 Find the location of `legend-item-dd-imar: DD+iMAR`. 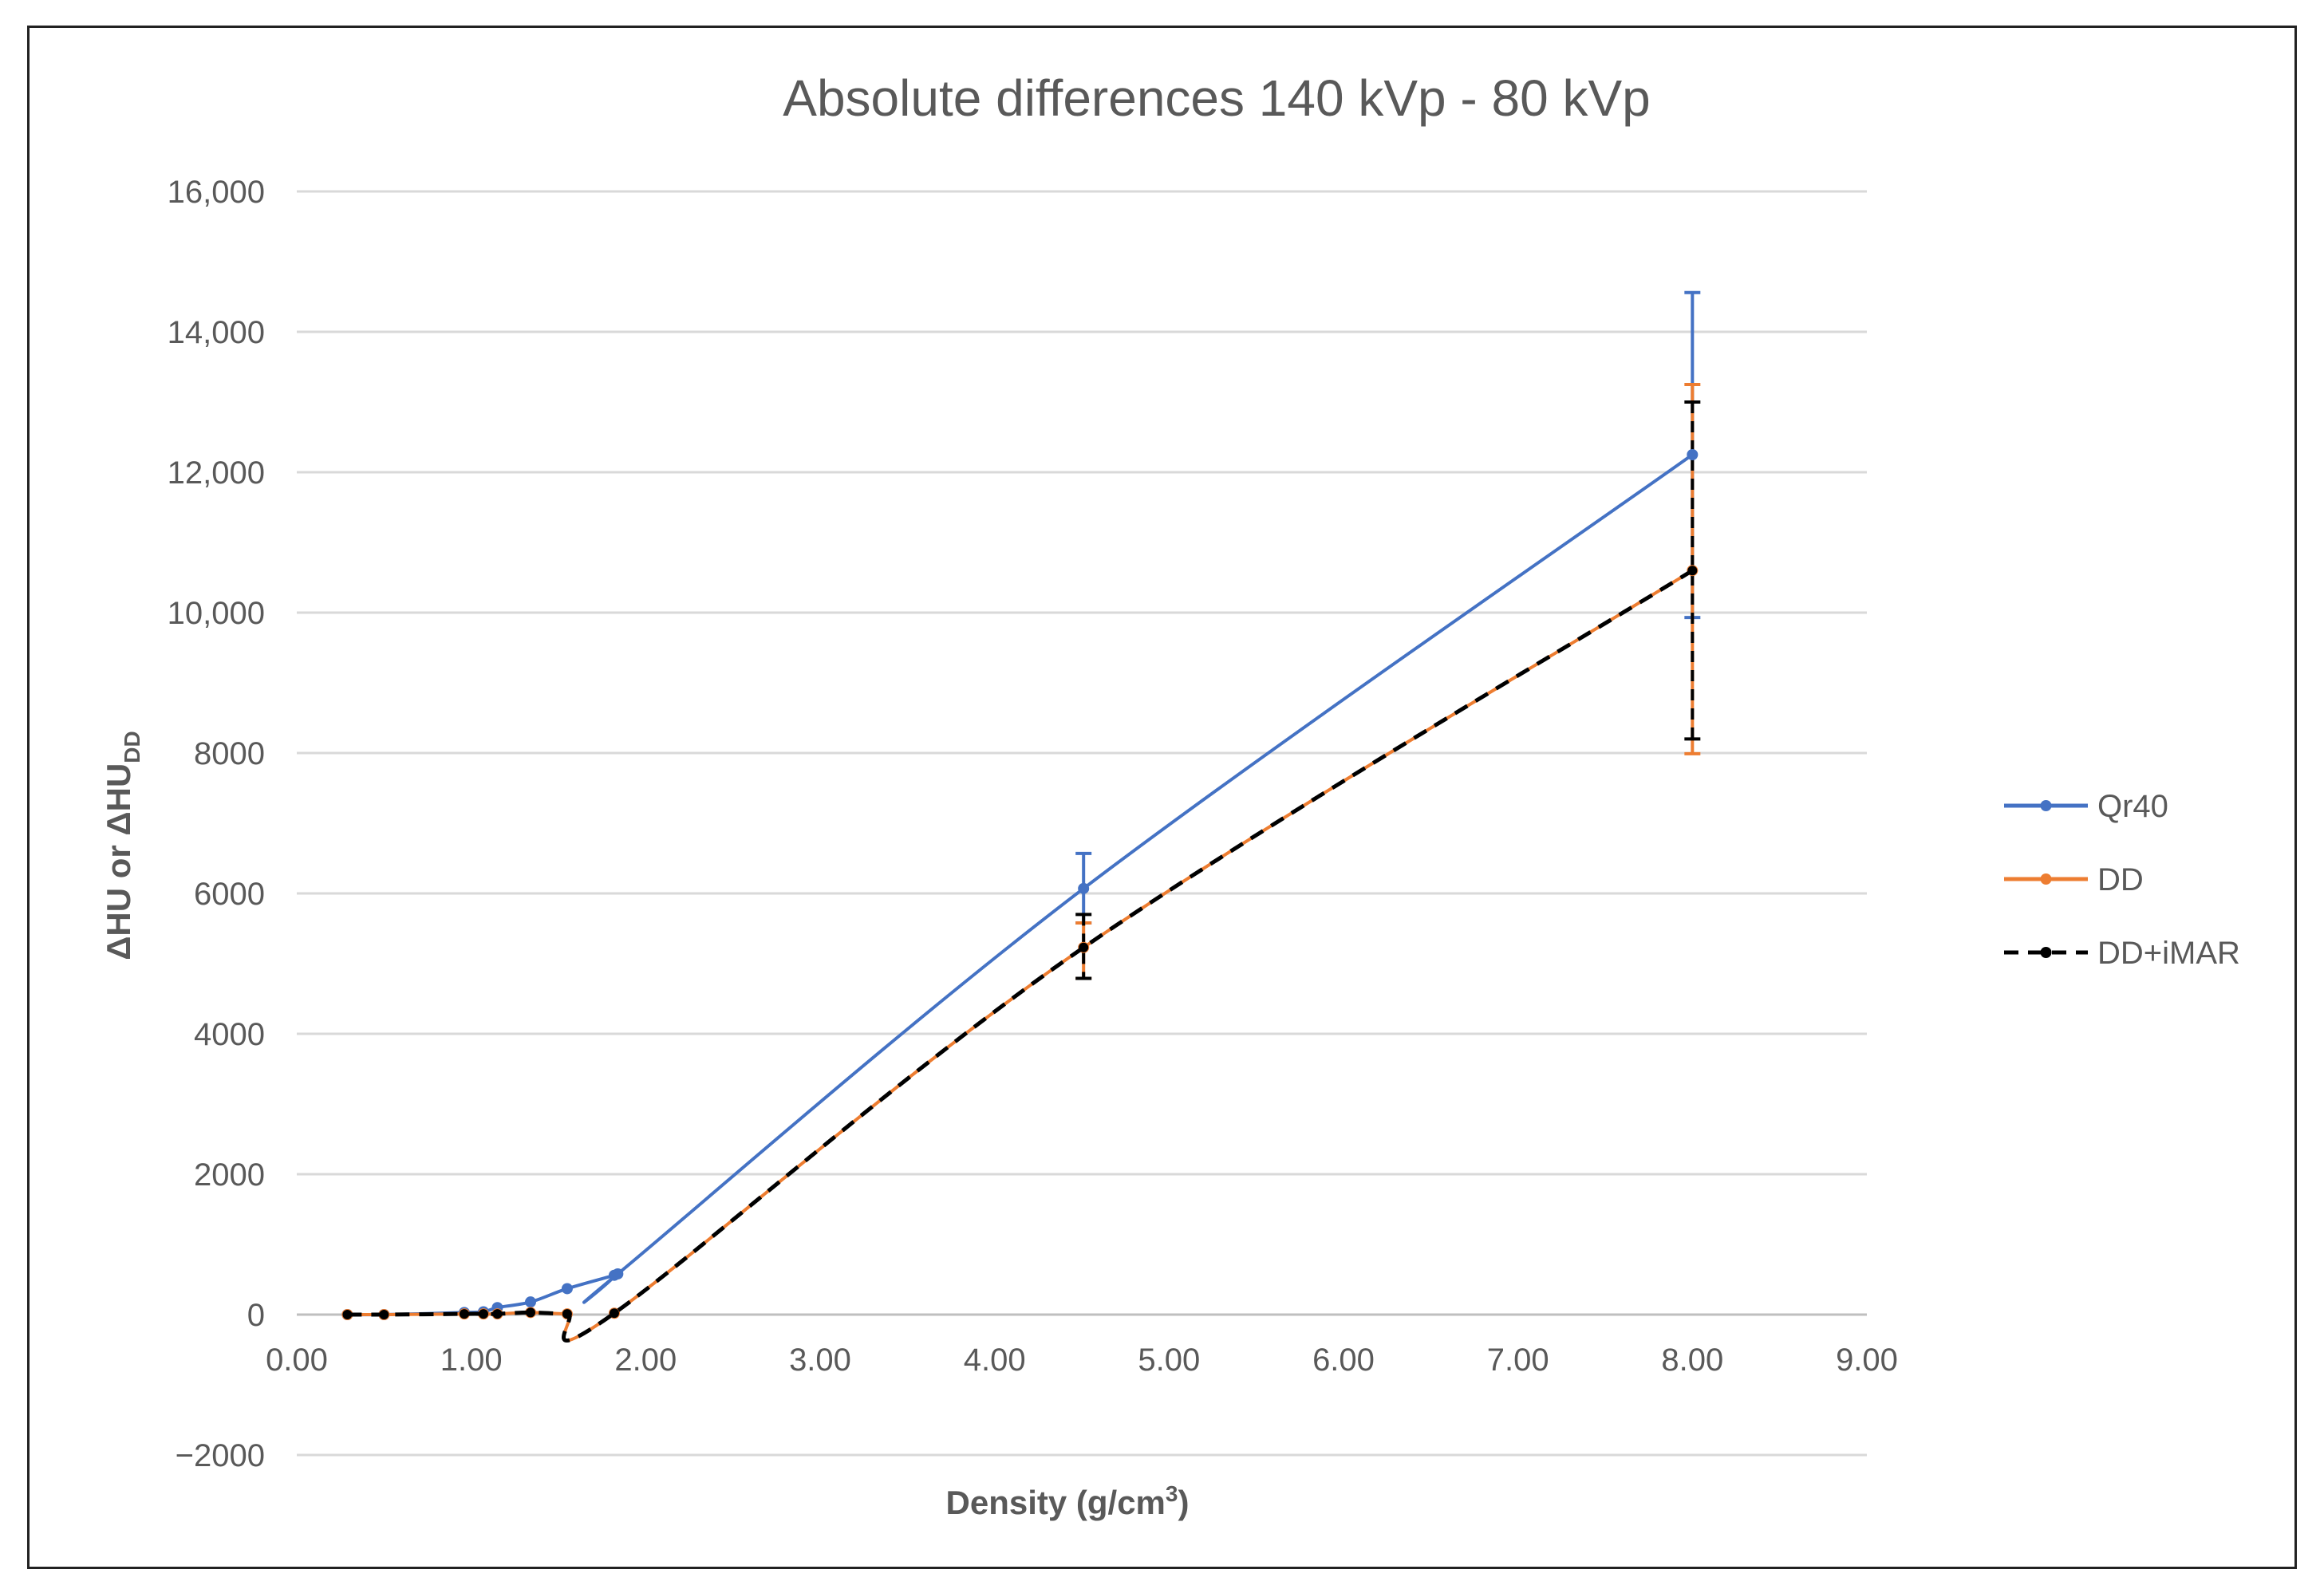

legend-item-dd-imar: DD+iMAR is located at coordinates (2122, 953).